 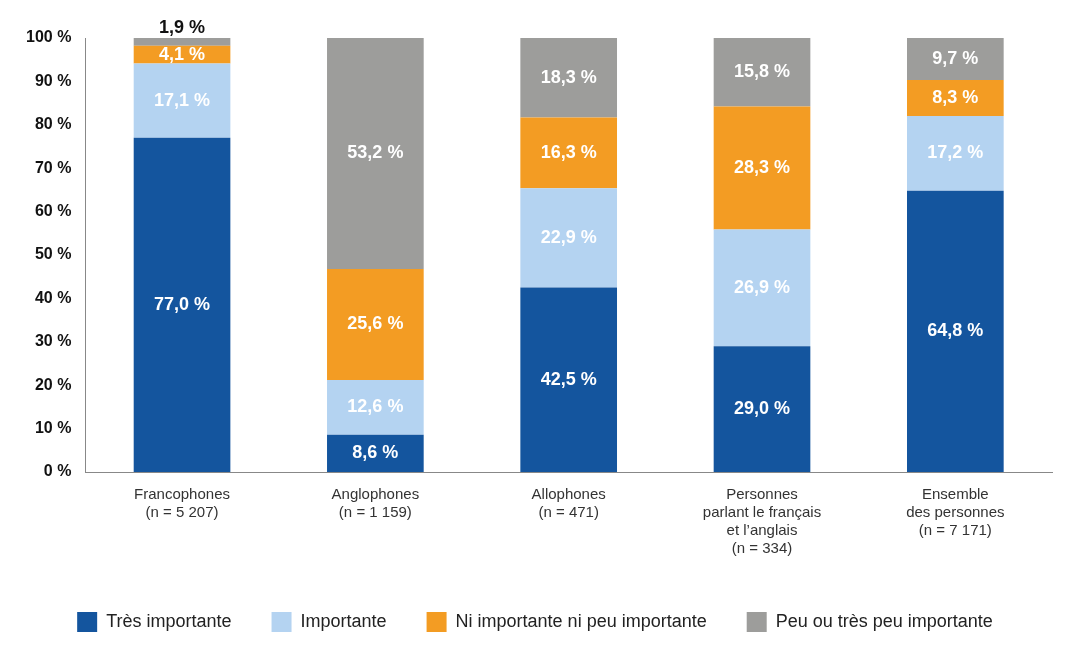 I want to click on data-label: 53,2 %, so click(x=375, y=152).